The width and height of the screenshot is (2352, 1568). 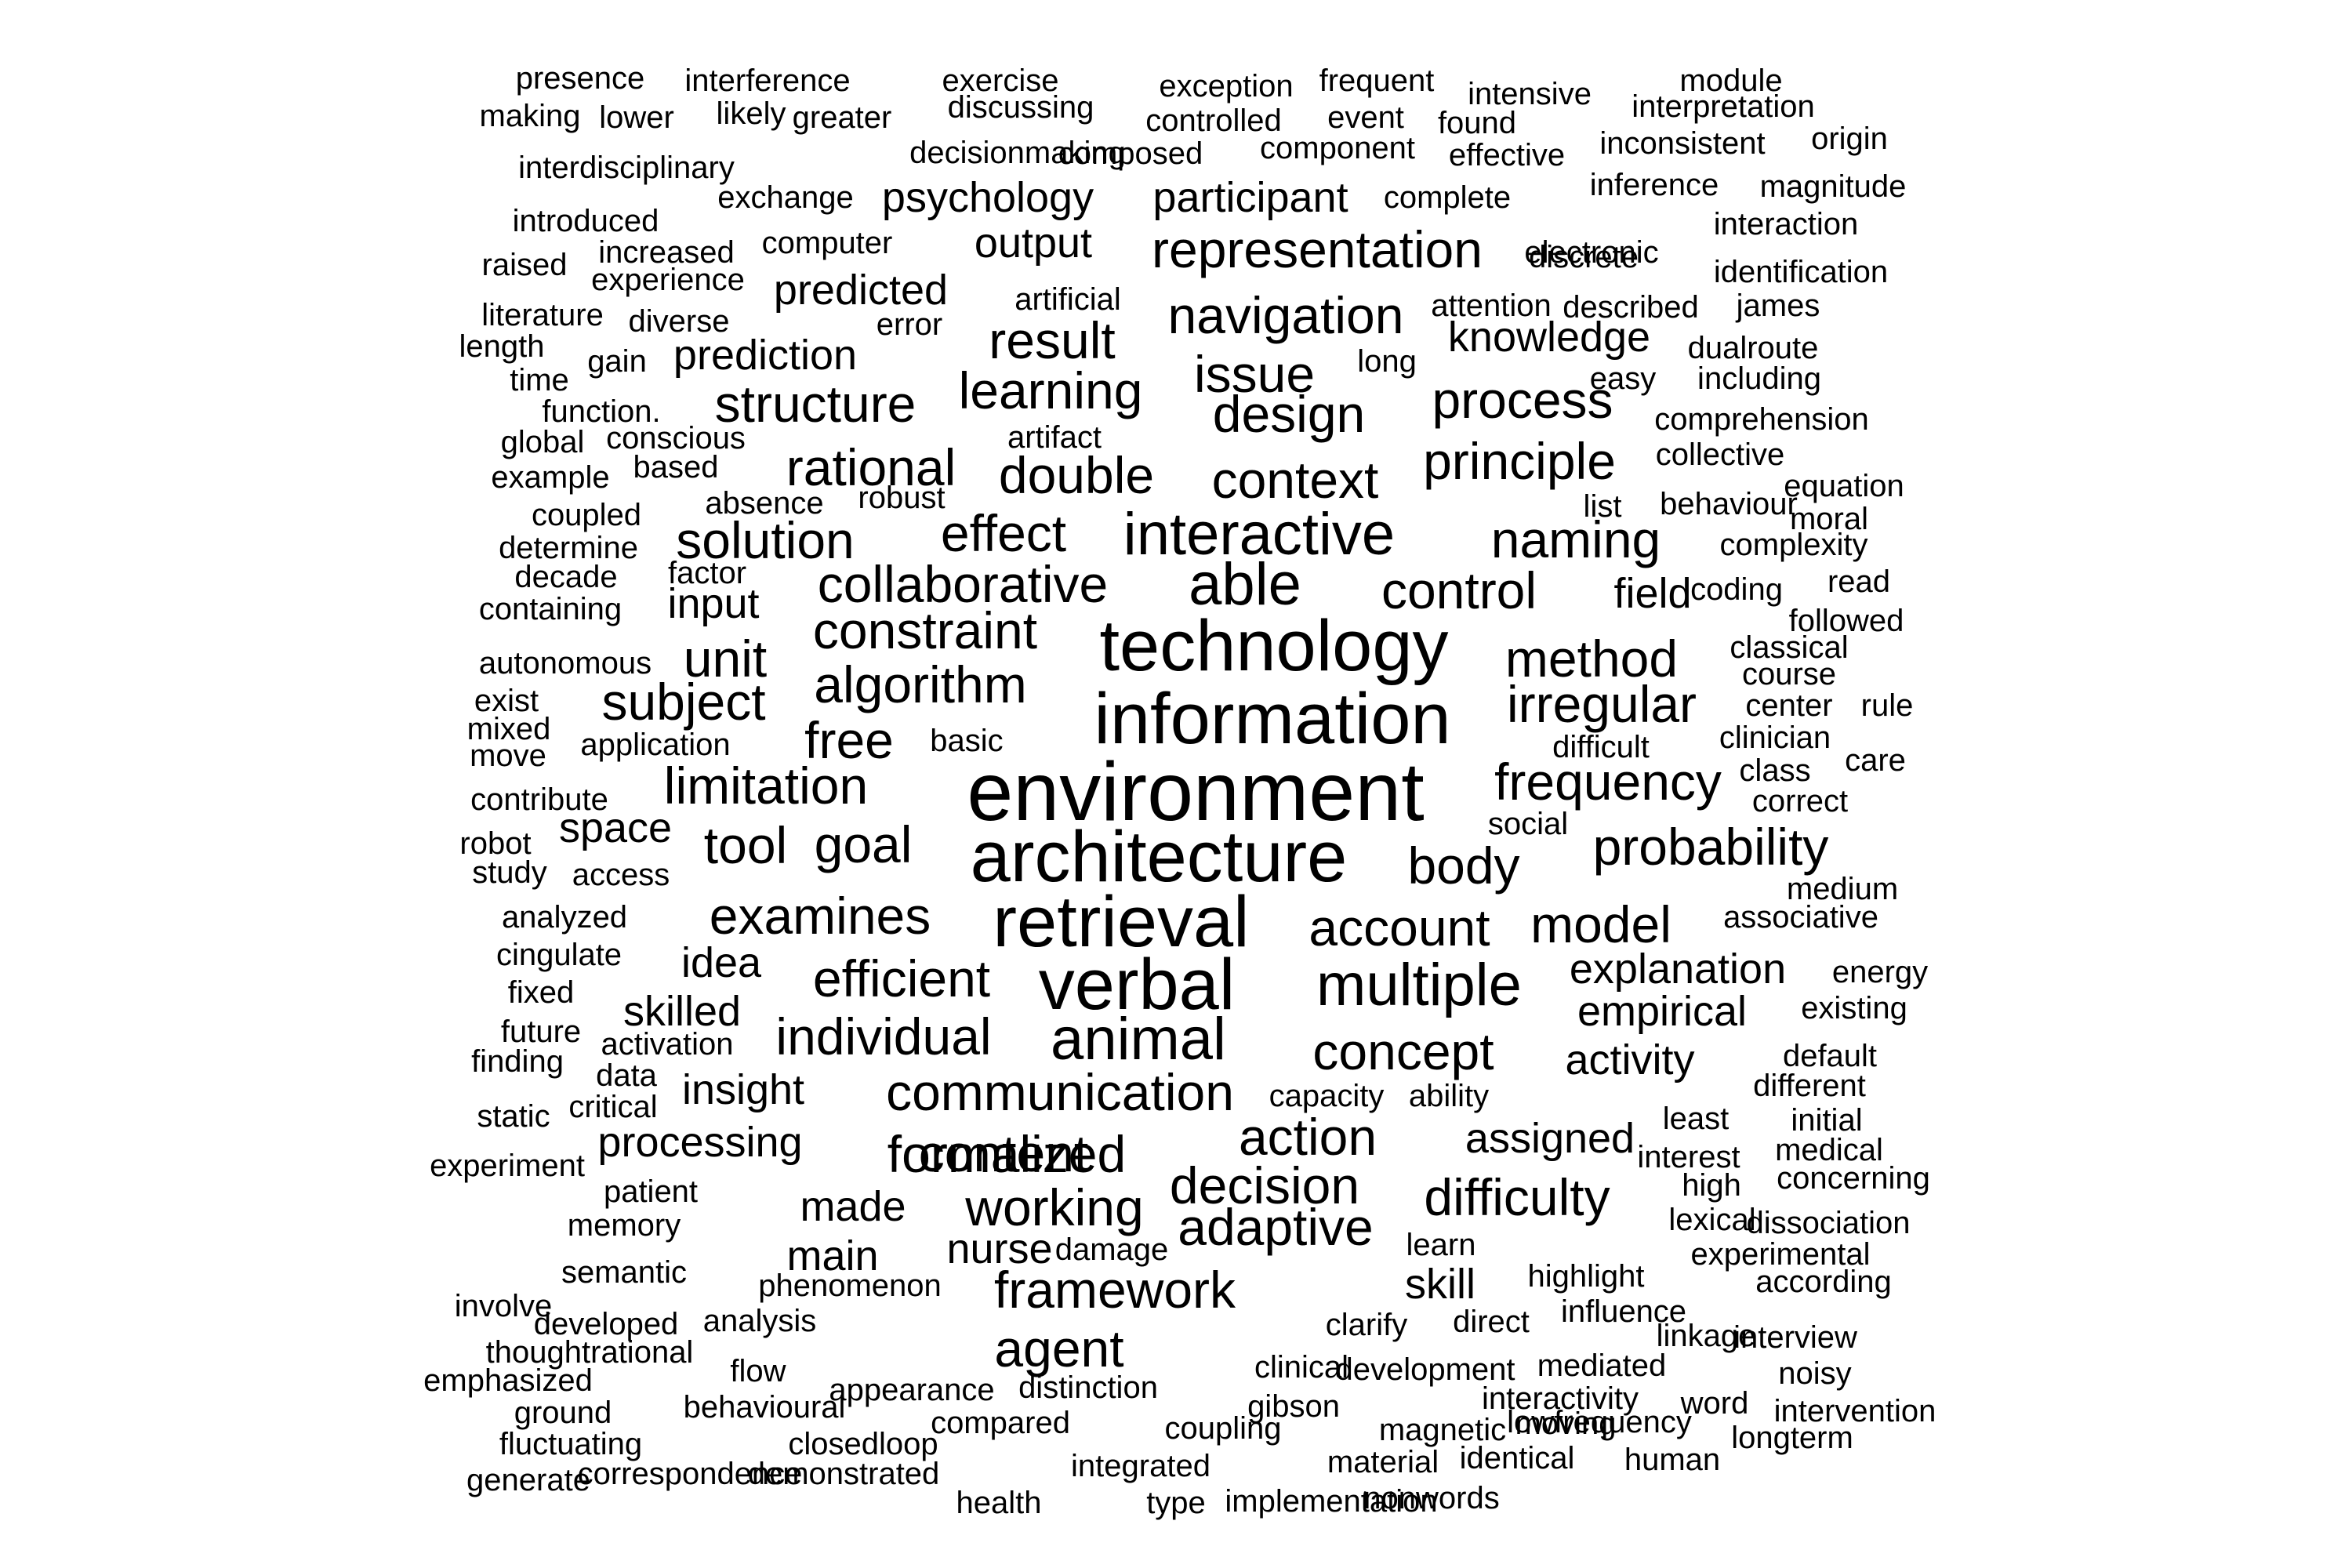 What do you see at coordinates (842, 117) in the screenshot?
I see `word-cloud-term: greater` at bounding box center [842, 117].